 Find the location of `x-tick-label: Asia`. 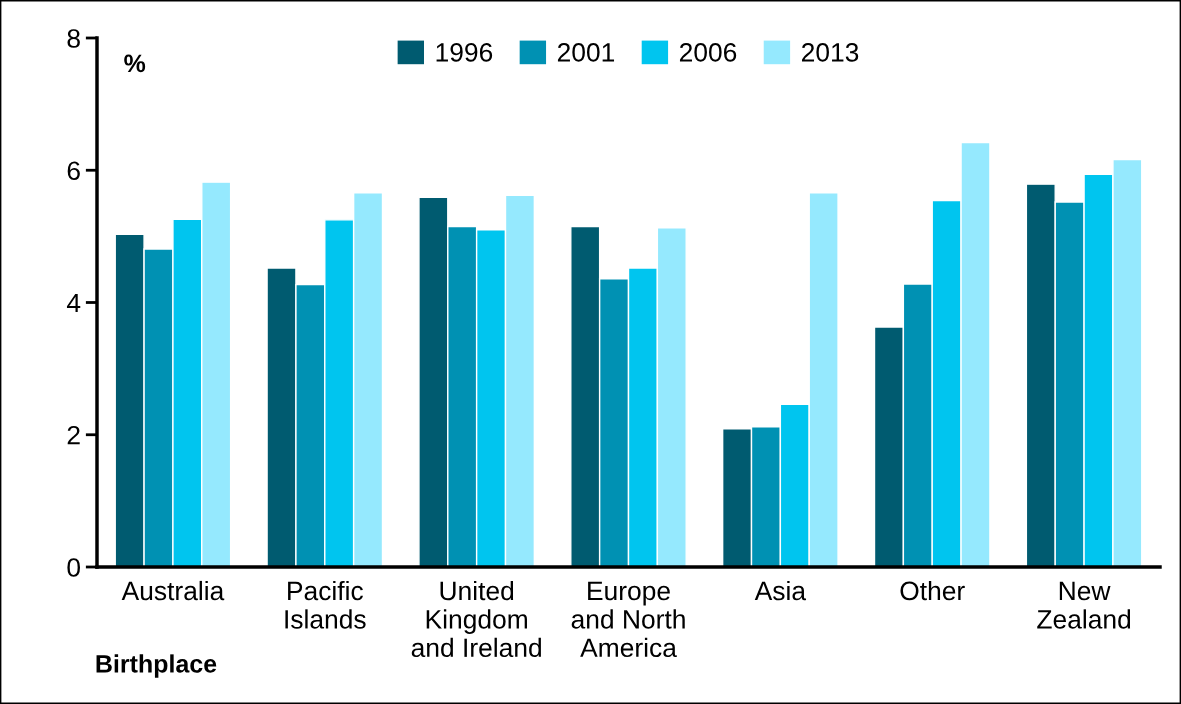

x-tick-label: Asia is located at coordinates (780, 590).